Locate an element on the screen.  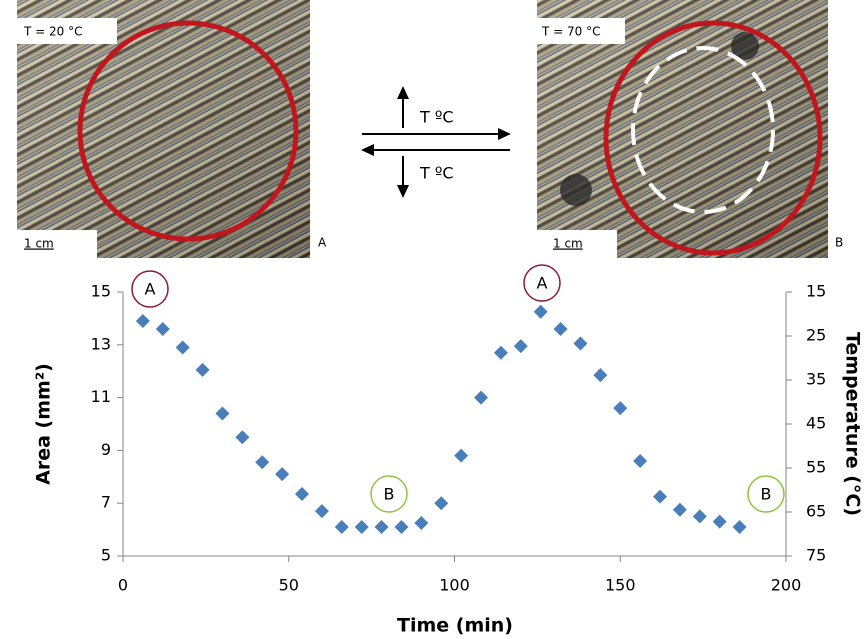
x-tick-label: 0 is located at coordinates (123, 585).